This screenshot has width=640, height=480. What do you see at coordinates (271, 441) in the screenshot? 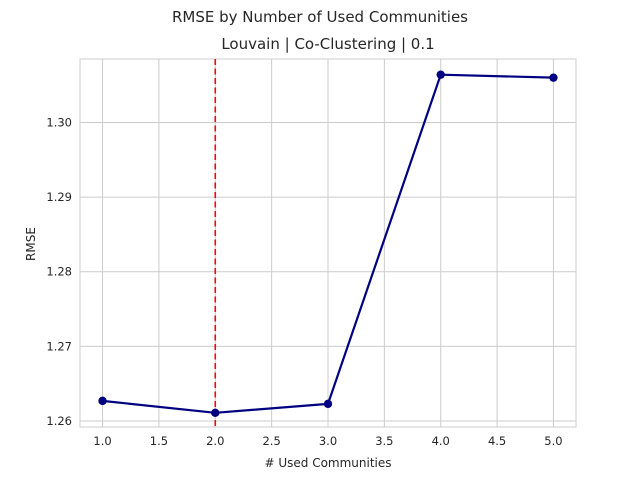
I see `x-tick-label: 2.5` at bounding box center [271, 441].